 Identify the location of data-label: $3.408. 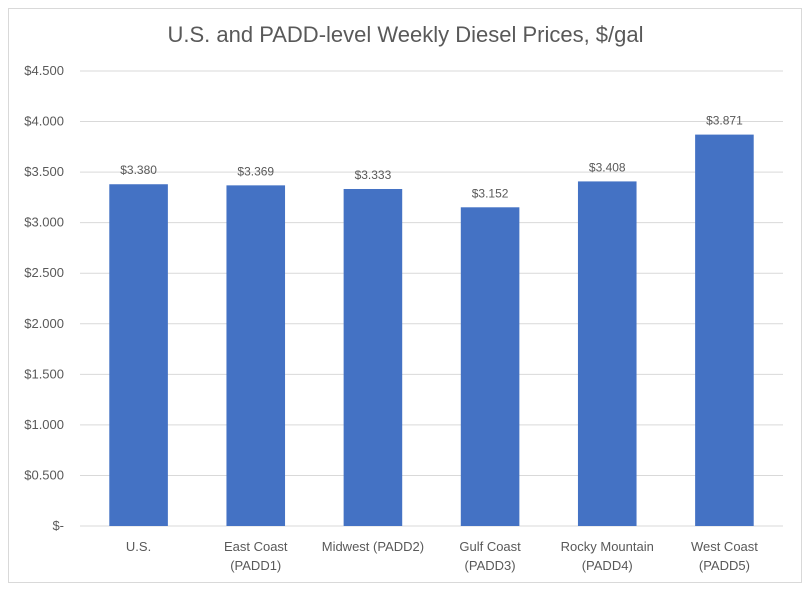
(607, 167).